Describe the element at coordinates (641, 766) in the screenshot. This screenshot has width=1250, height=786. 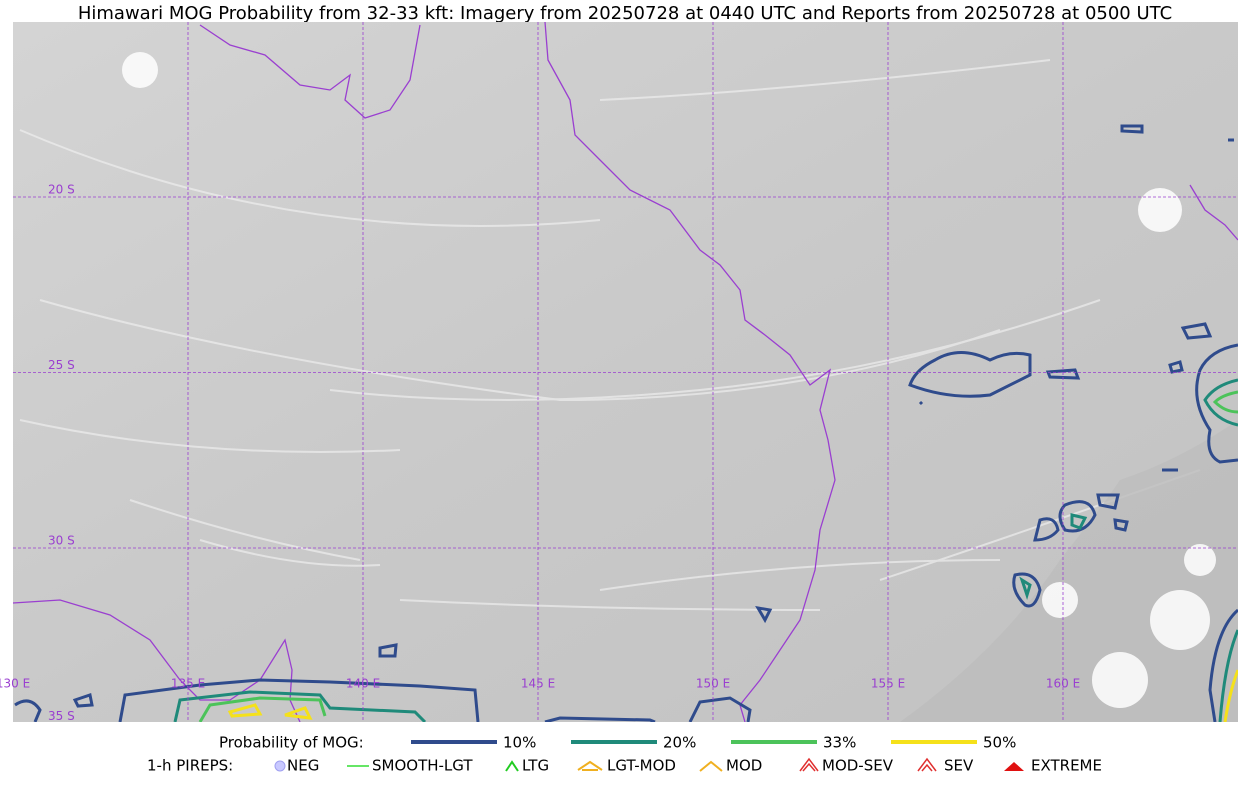
I see `legend-item: LGT-MOD` at that location.